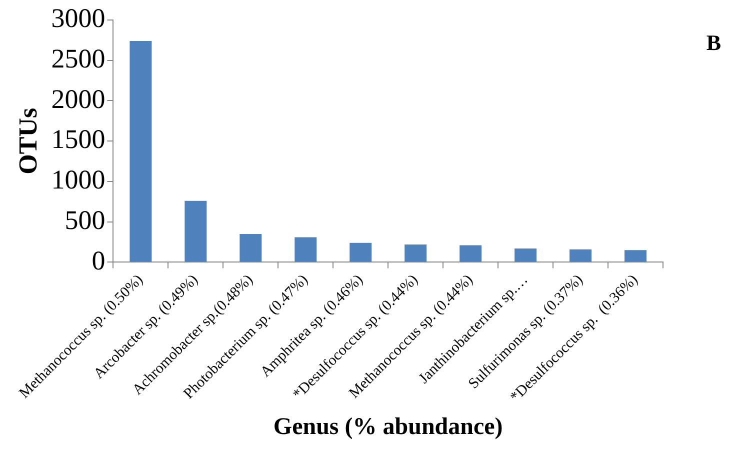 Image resolution: width=743 pixels, height=451 pixels. What do you see at coordinates (27, 141) in the screenshot?
I see `y-axis-title: OTUs` at bounding box center [27, 141].